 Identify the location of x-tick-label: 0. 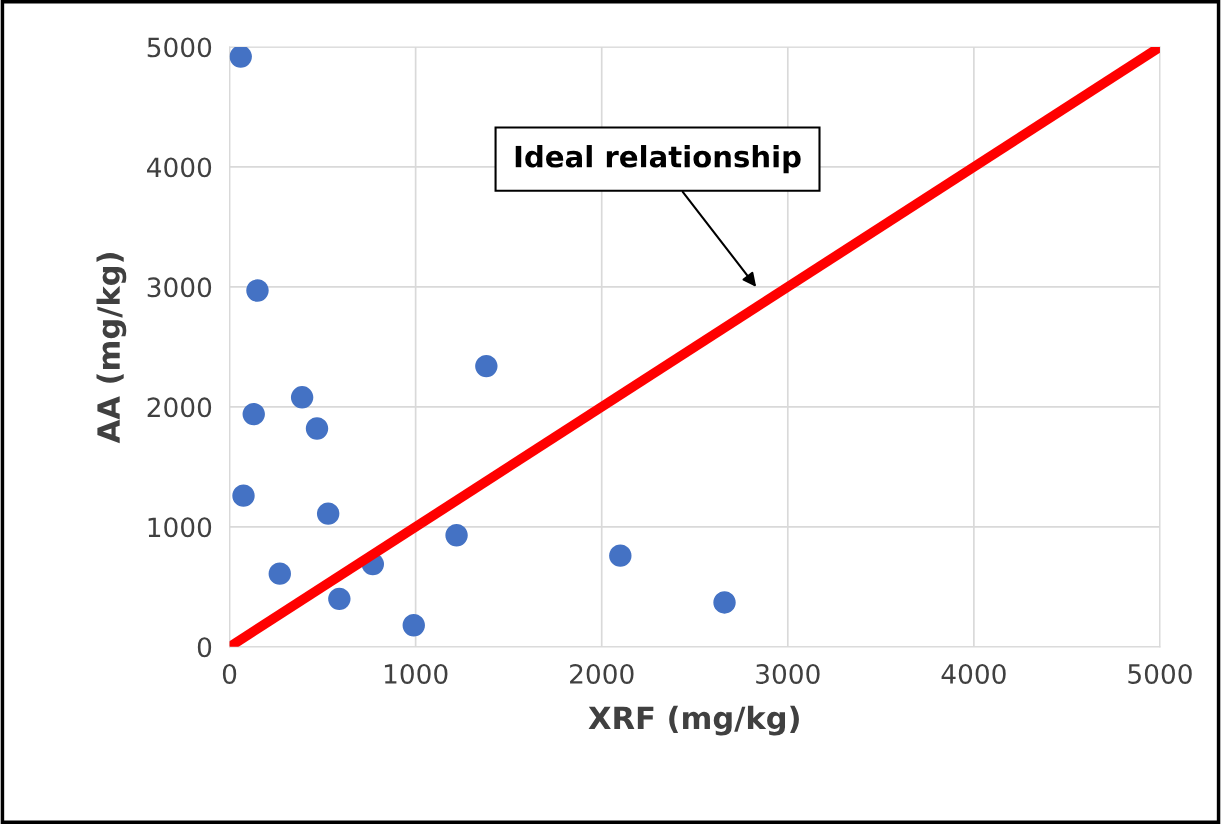
(229, 673).